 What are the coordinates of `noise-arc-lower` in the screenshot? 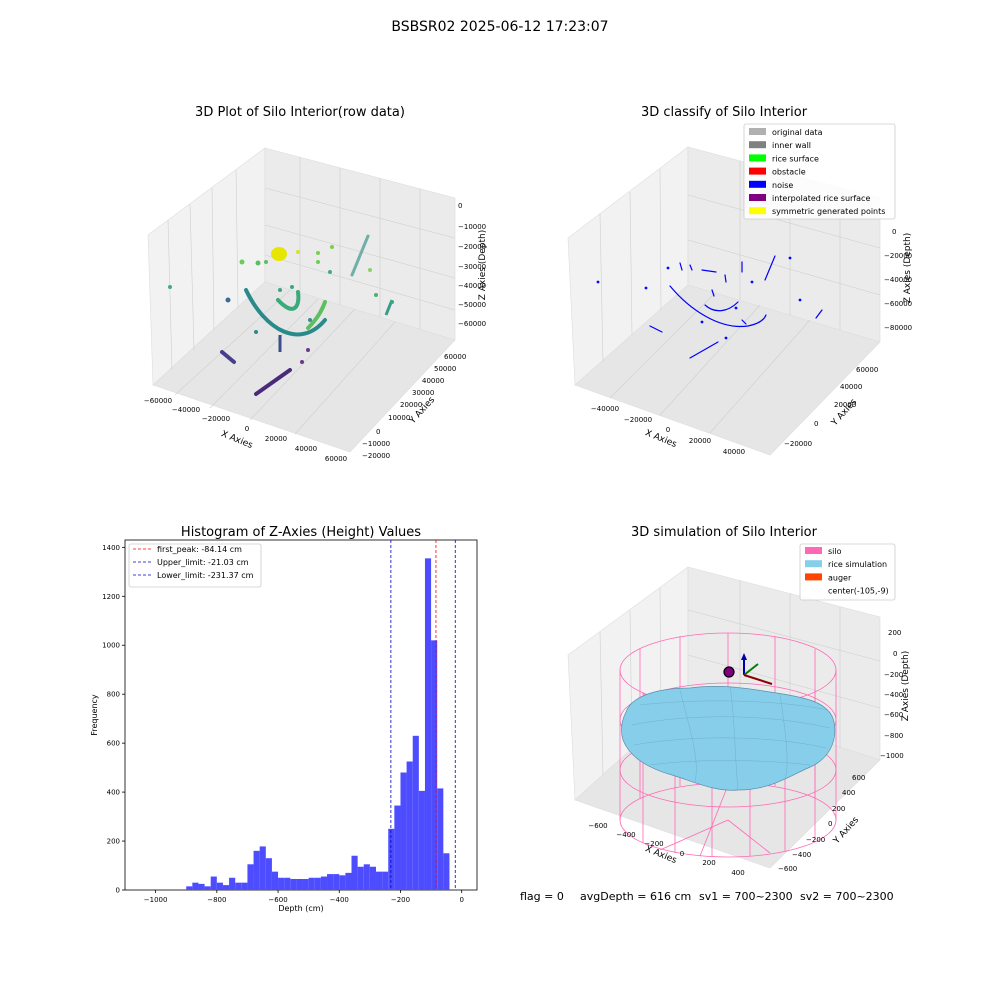 It's located at (718, 306).